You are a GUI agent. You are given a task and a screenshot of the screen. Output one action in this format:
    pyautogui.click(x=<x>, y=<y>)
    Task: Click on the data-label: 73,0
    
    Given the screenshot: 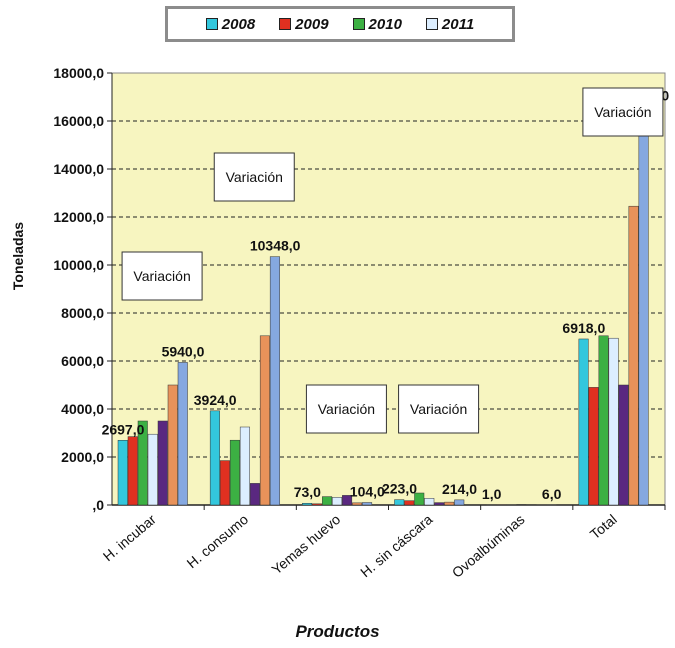 What is the action you would take?
    pyautogui.click(x=307, y=492)
    